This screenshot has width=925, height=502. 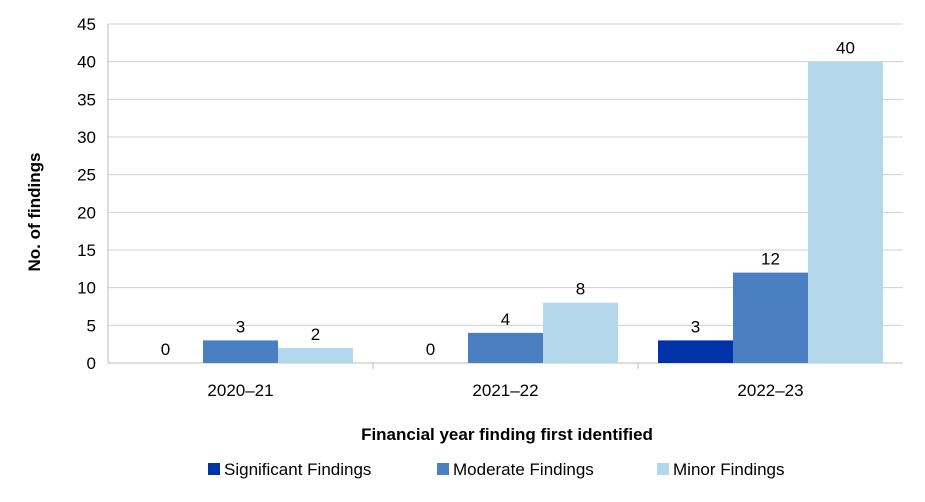 I want to click on y-axis-ticks: 0 5 10 15 20 25 30 35 40 45, so click(x=86, y=194).